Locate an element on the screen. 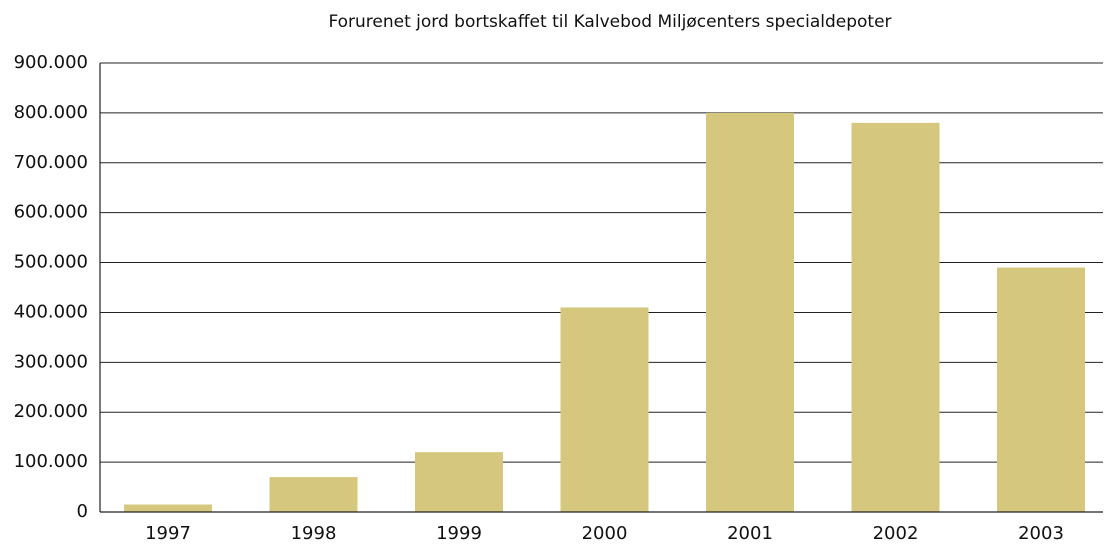  x-tick-label: 2001 is located at coordinates (750, 533).